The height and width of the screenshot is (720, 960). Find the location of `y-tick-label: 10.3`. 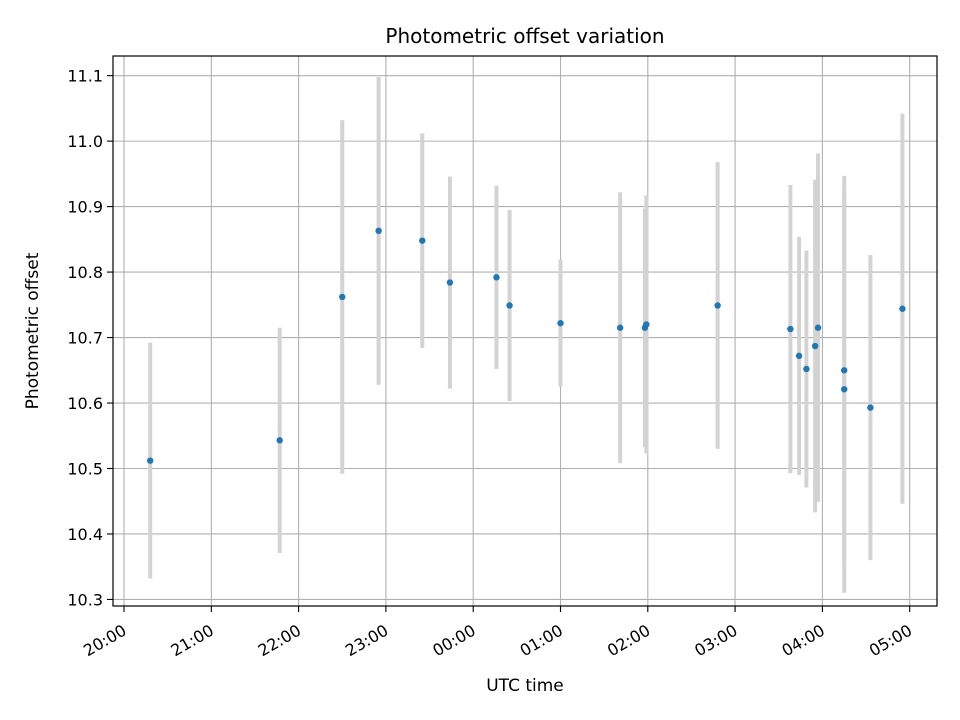

y-tick-label: 10.3 is located at coordinates (85, 599).